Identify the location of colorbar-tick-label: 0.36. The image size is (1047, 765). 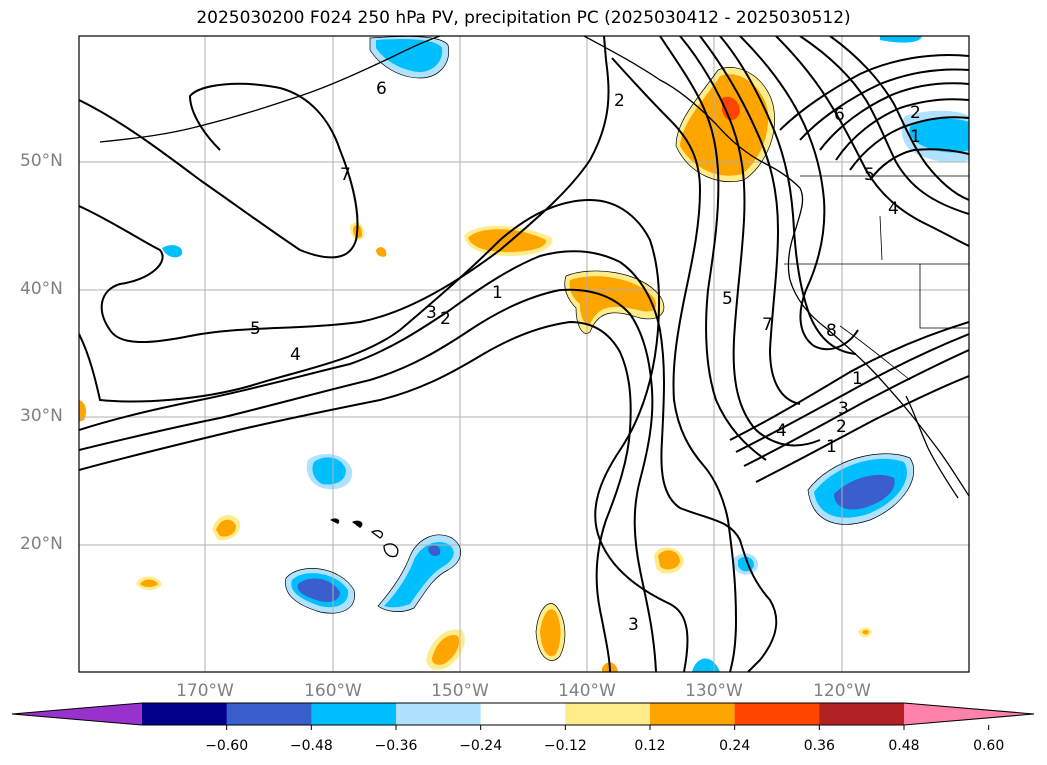
(819, 746).